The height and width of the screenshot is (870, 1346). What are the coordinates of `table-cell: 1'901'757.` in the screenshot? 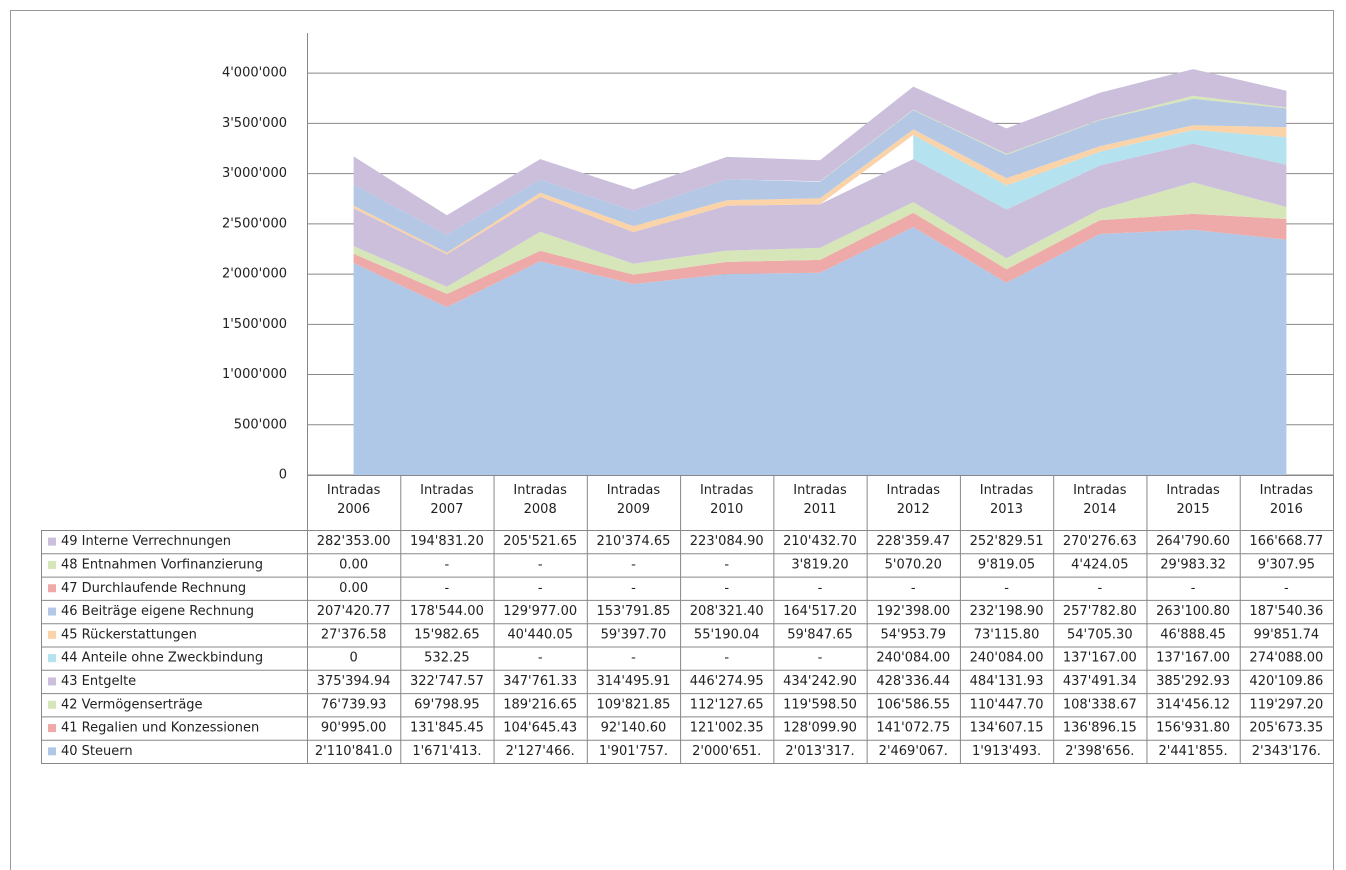 It's located at (633, 751).